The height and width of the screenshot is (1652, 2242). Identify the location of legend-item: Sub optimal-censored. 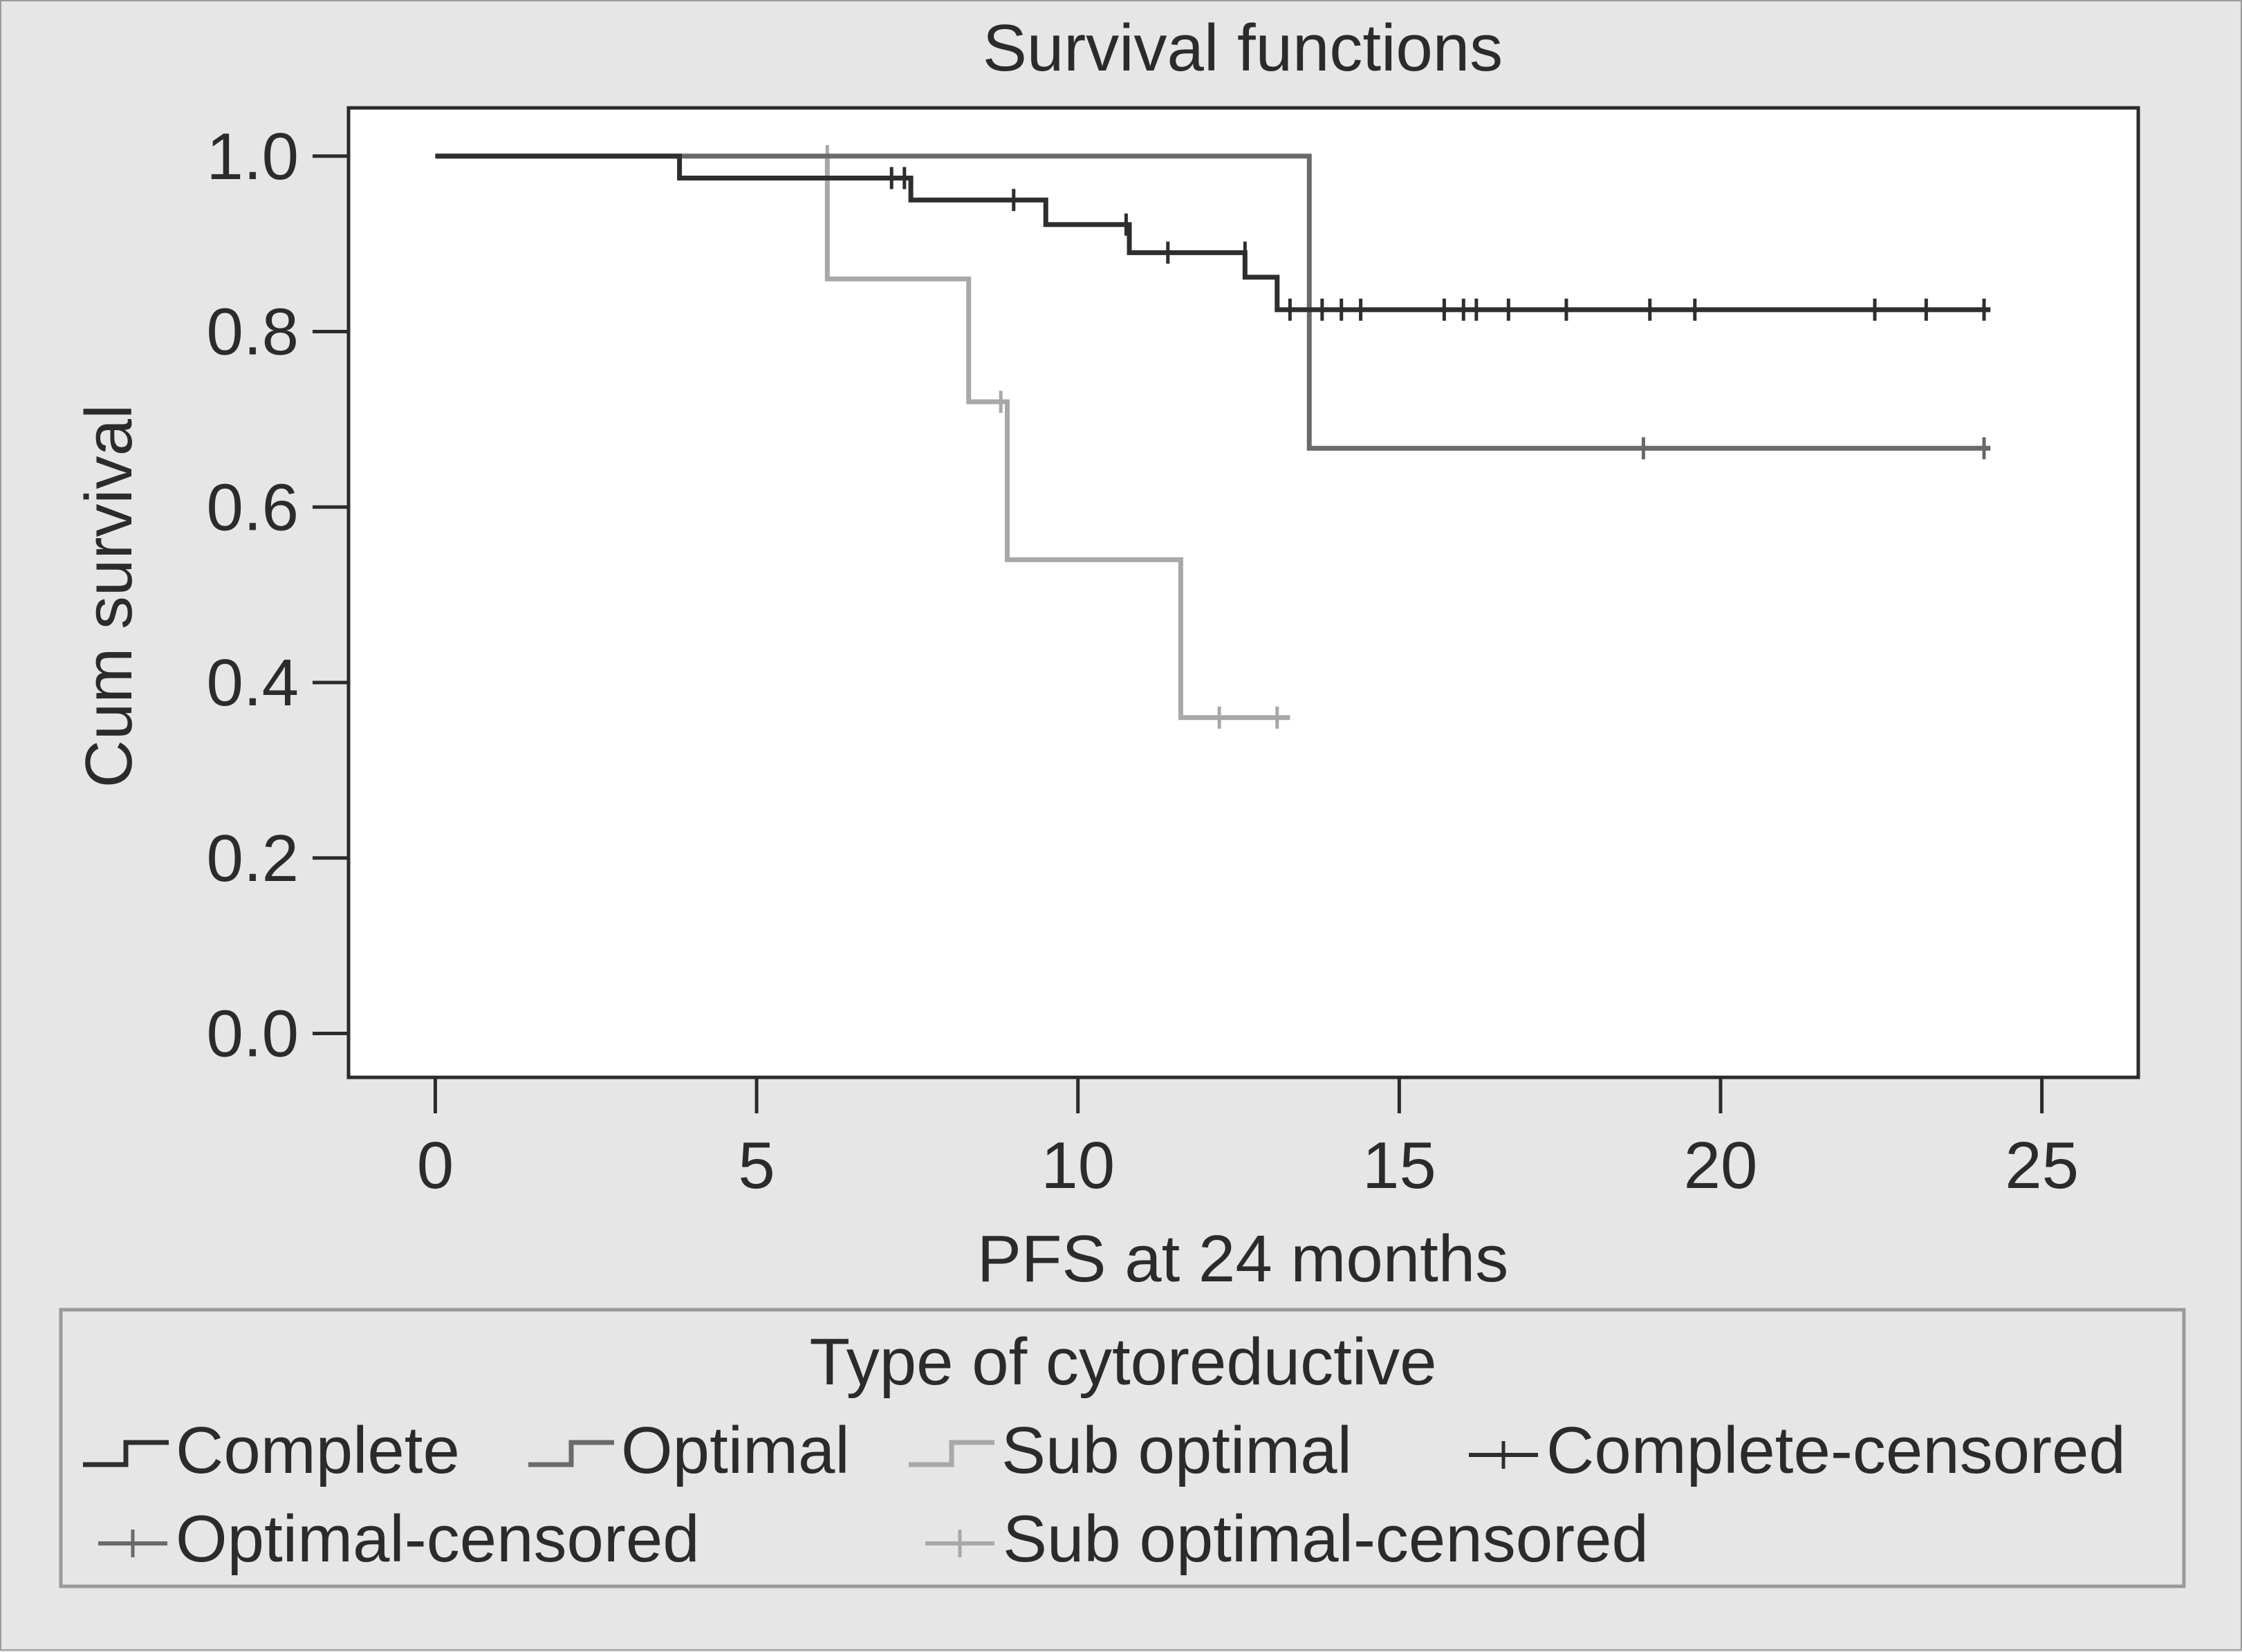
(1287, 1539).